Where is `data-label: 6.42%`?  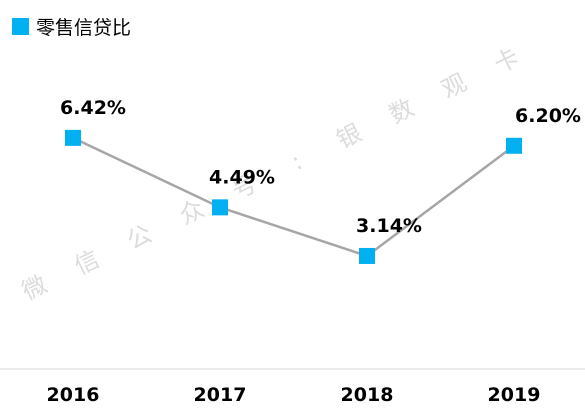 data-label: 6.42% is located at coordinates (93, 108).